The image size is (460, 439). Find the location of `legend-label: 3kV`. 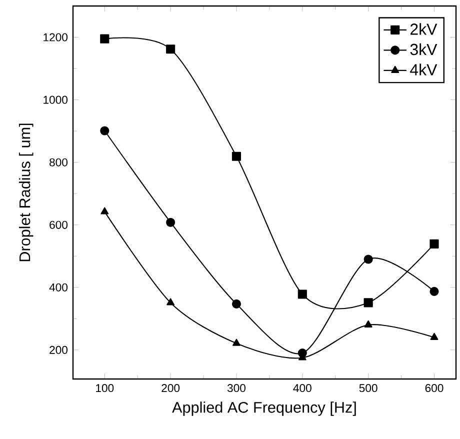

legend-label: 3kV is located at coordinates (424, 49).